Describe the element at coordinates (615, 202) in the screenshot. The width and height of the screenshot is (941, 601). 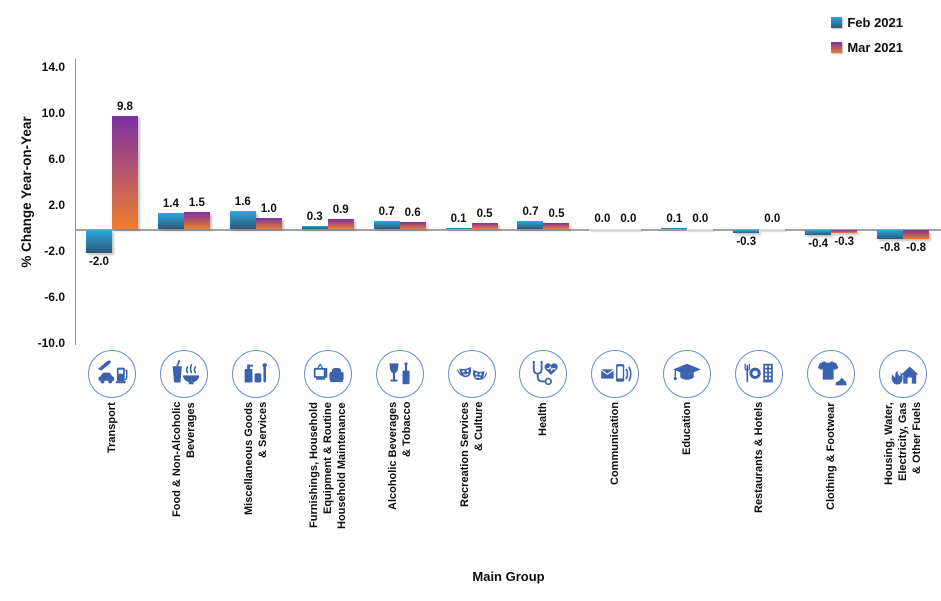
I see `bar-group: 0.0 0.0` at that location.